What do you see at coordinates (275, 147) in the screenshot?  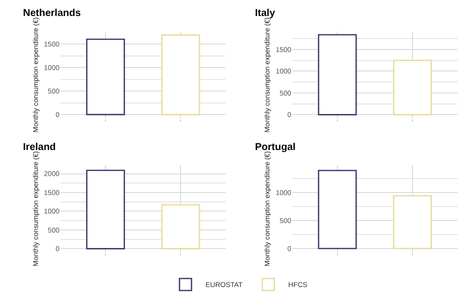 I see `chart-title: Portugal` at bounding box center [275, 147].